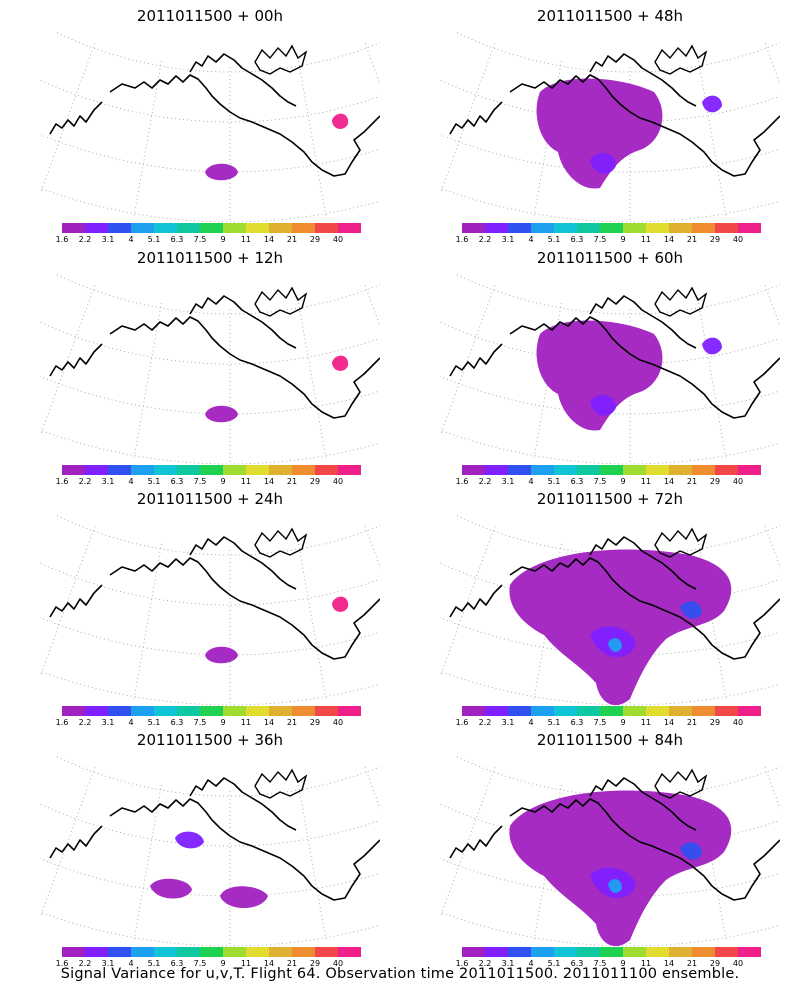 The image size is (800, 1000). Describe the element at coordinates (485, 481) in the screenshot. I see `colorbar-tick-label: 2.2` at that location.